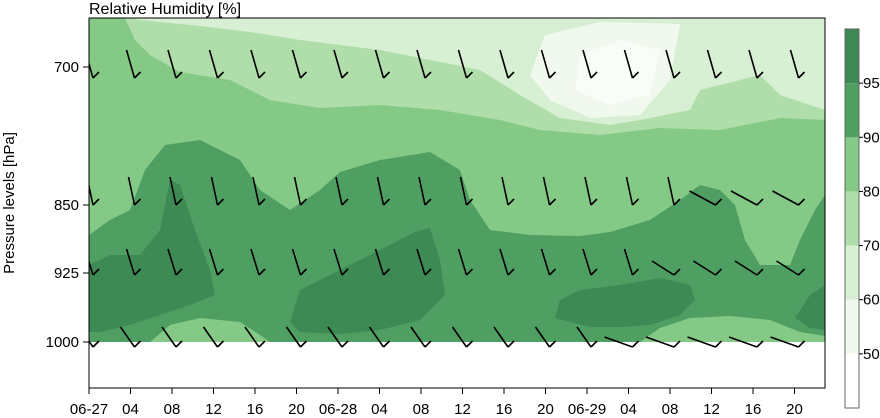  Describe the element at coordinates (732, 329) in the screenshot. I see `band-80-90-lower-b` at that location.